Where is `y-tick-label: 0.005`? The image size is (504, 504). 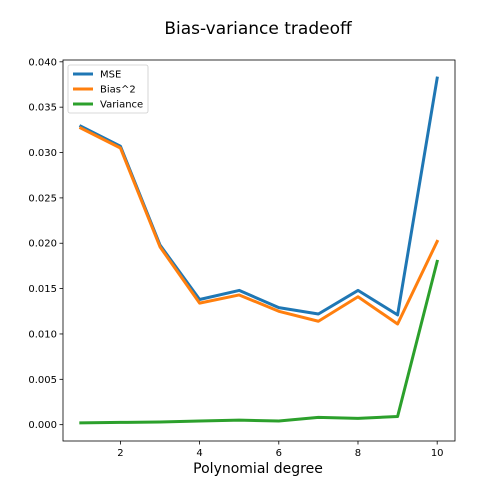
y-tick-label: 0.005 is located at coordinates (42, 380).